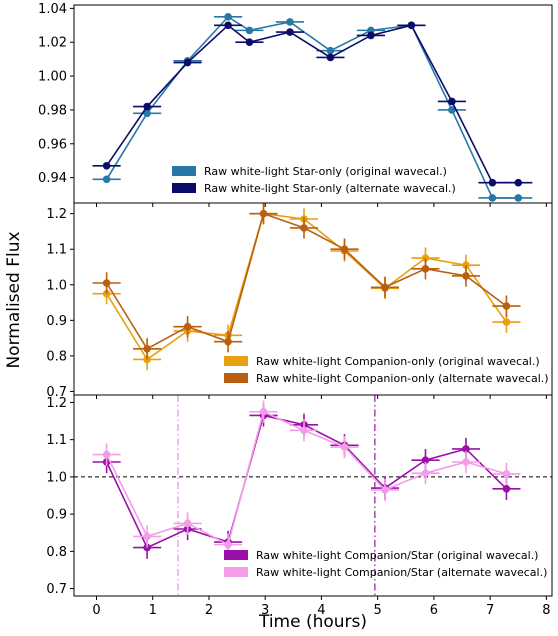  I want to click on y-tick-label: 1.04, so click(52, 9).